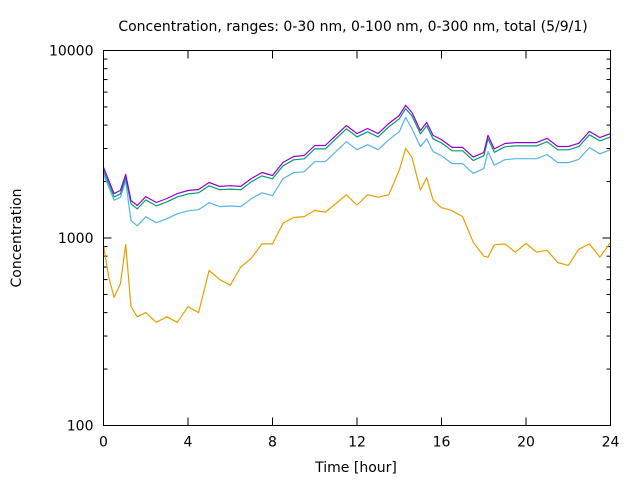  I want to click on x-tick-label: 12, so click(357, 443).